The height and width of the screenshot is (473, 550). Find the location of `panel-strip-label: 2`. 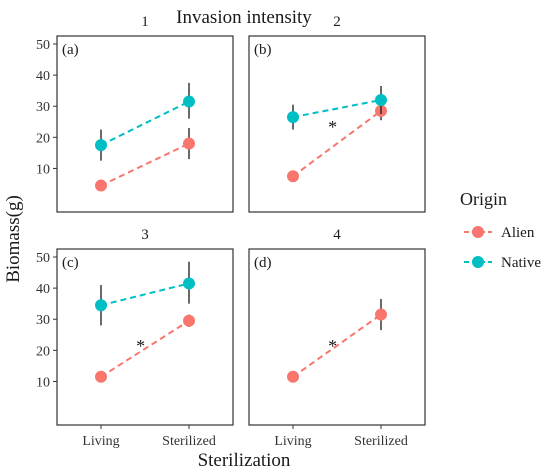

panel-strip-label: 2 is located at coordinates (337, 22).